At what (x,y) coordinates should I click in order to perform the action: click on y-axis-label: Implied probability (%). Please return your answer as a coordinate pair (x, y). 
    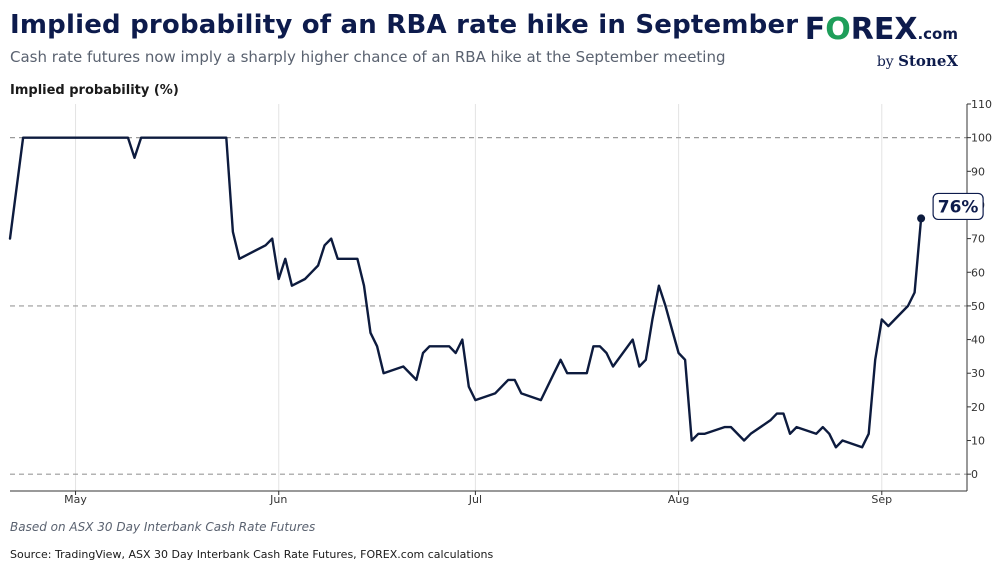
    Looking at the image, I should click on (94, 90).